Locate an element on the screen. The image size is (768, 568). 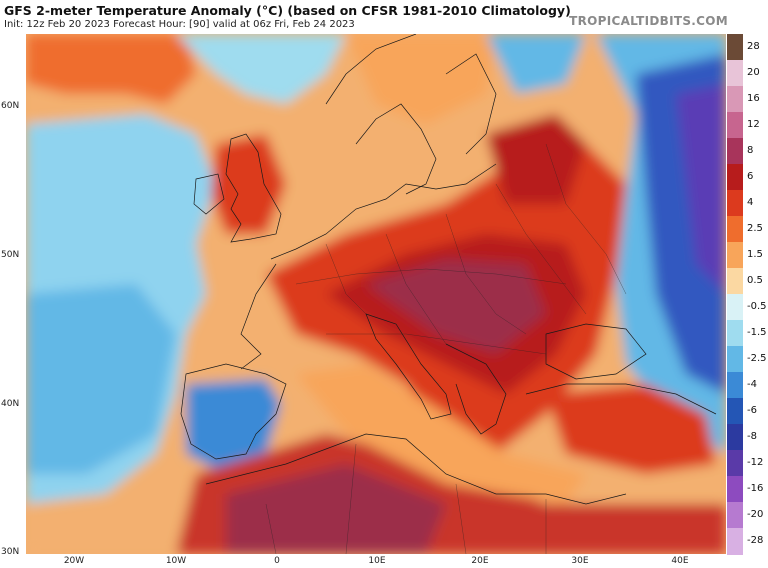
central-europe-very-warm is located at coordinates (456, 306).